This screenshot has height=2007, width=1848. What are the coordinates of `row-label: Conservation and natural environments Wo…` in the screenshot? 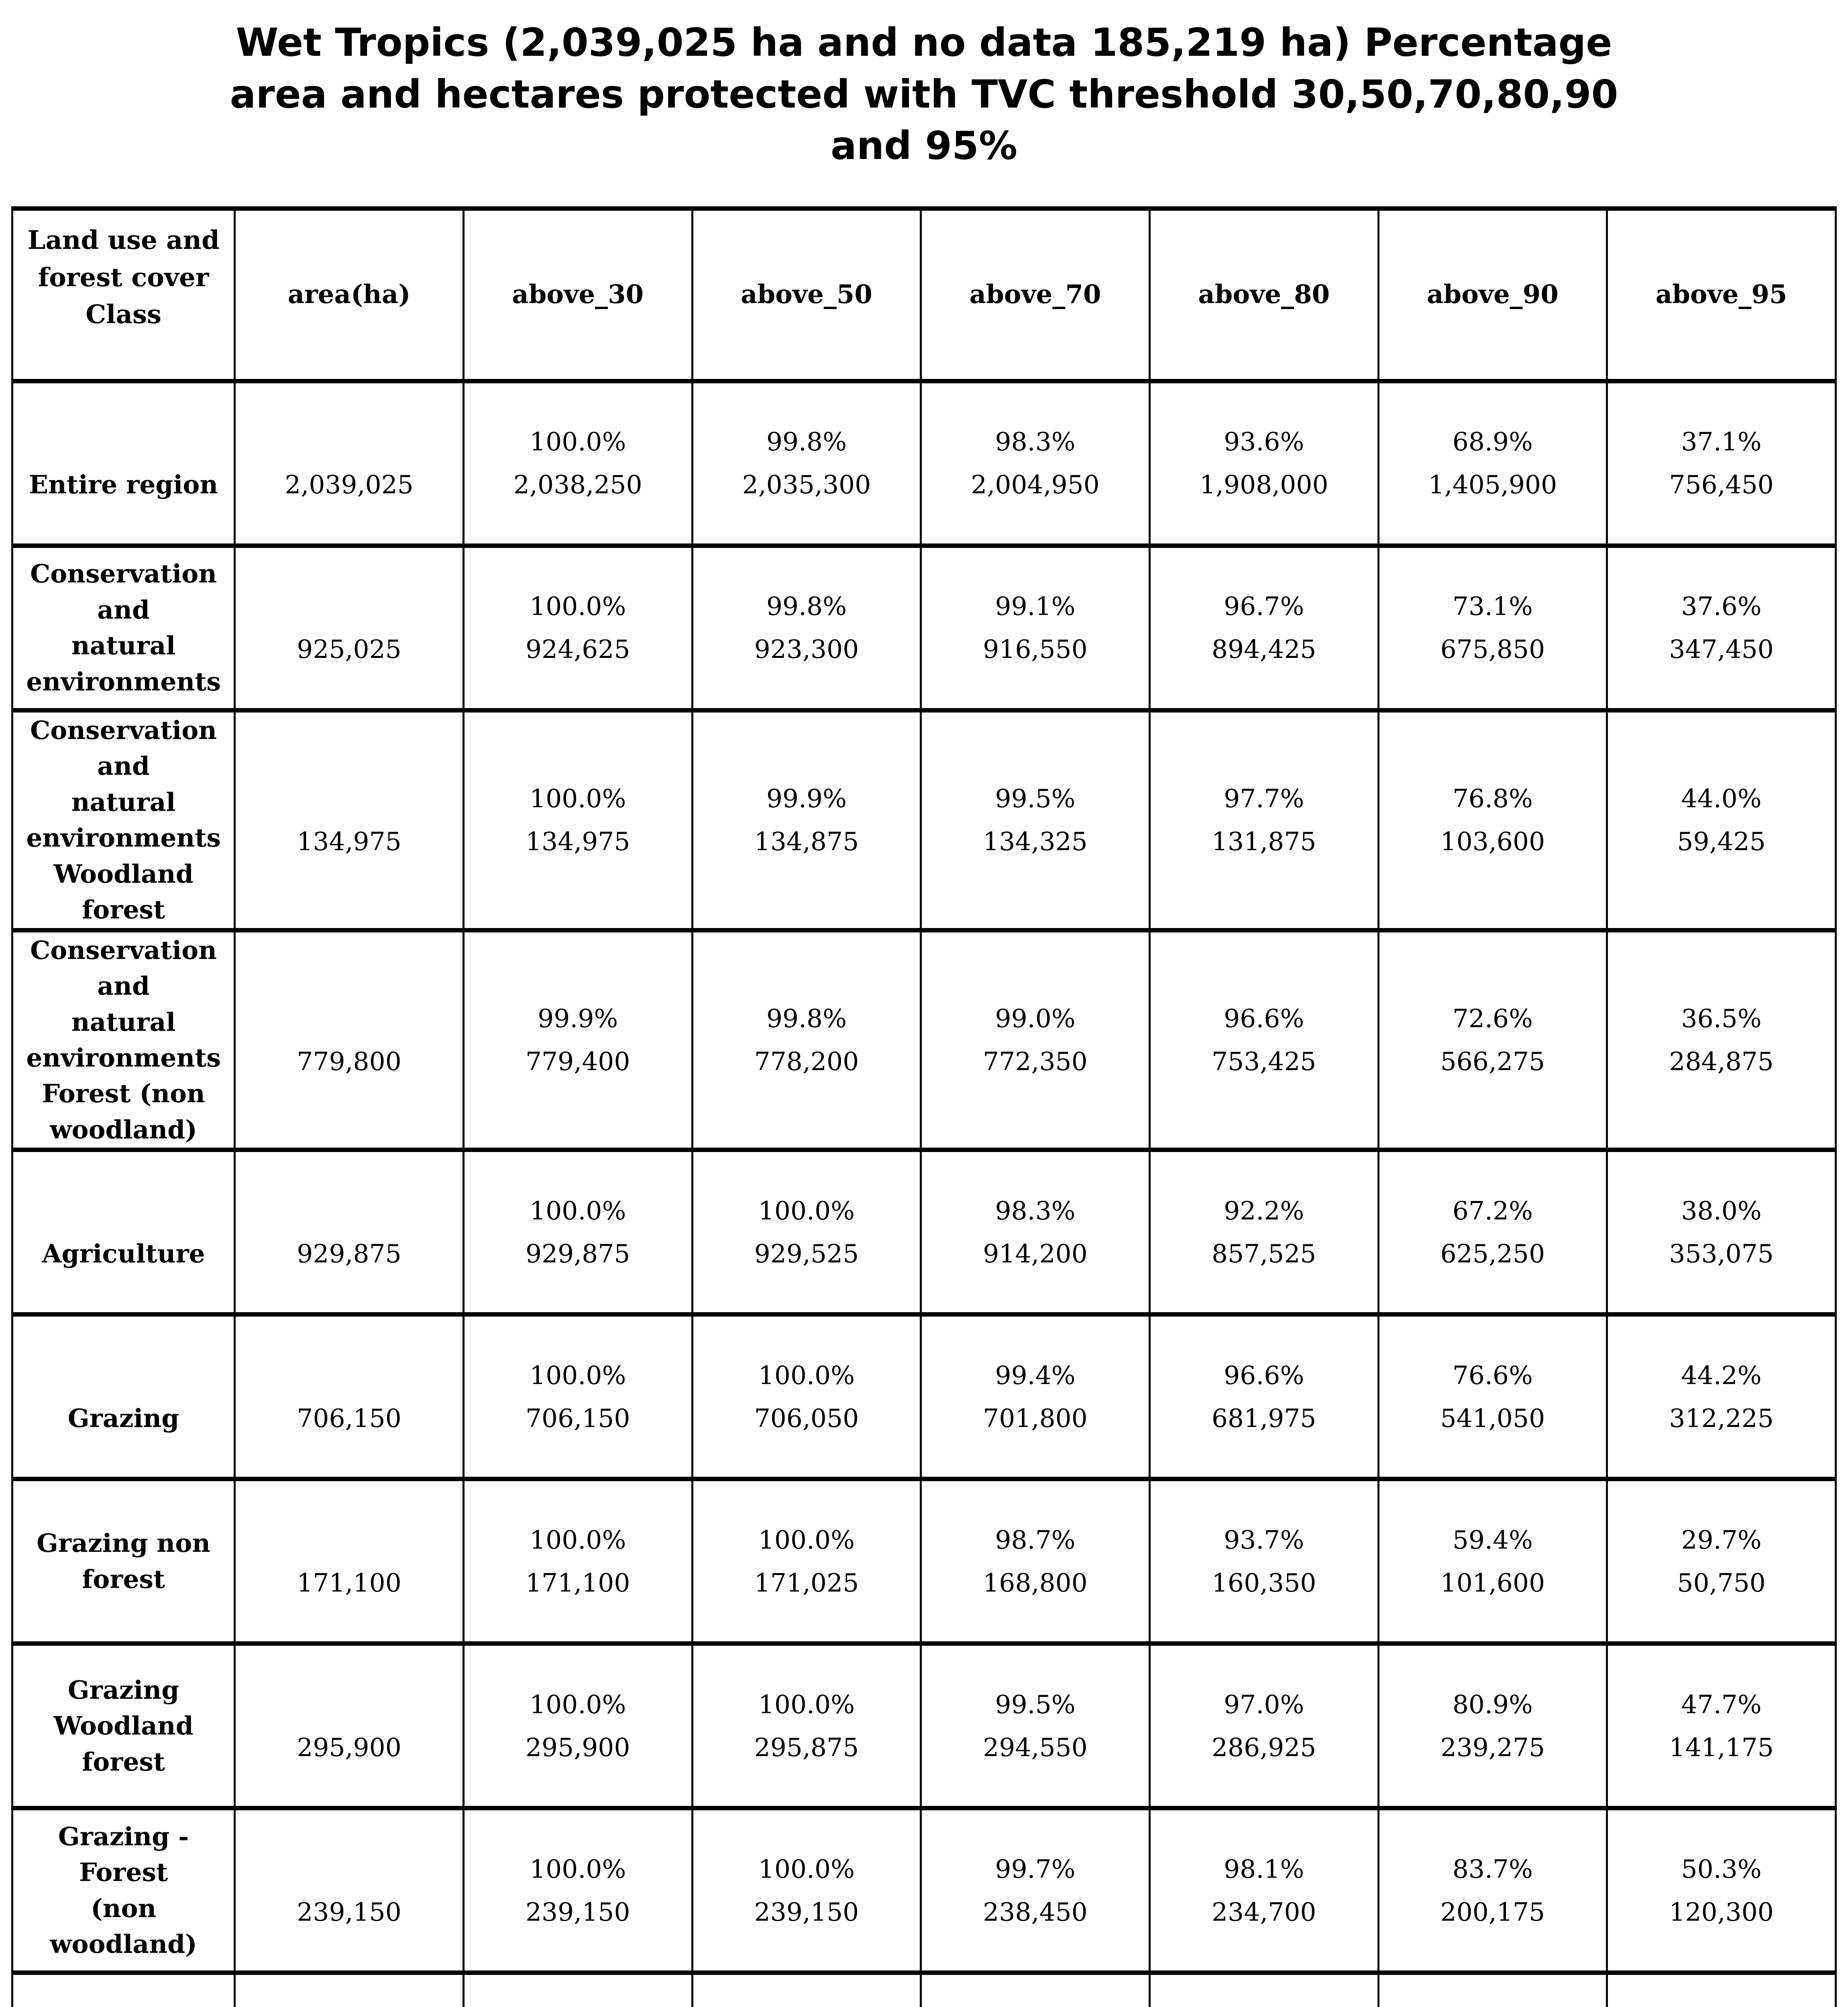 It's located at (123, 820).